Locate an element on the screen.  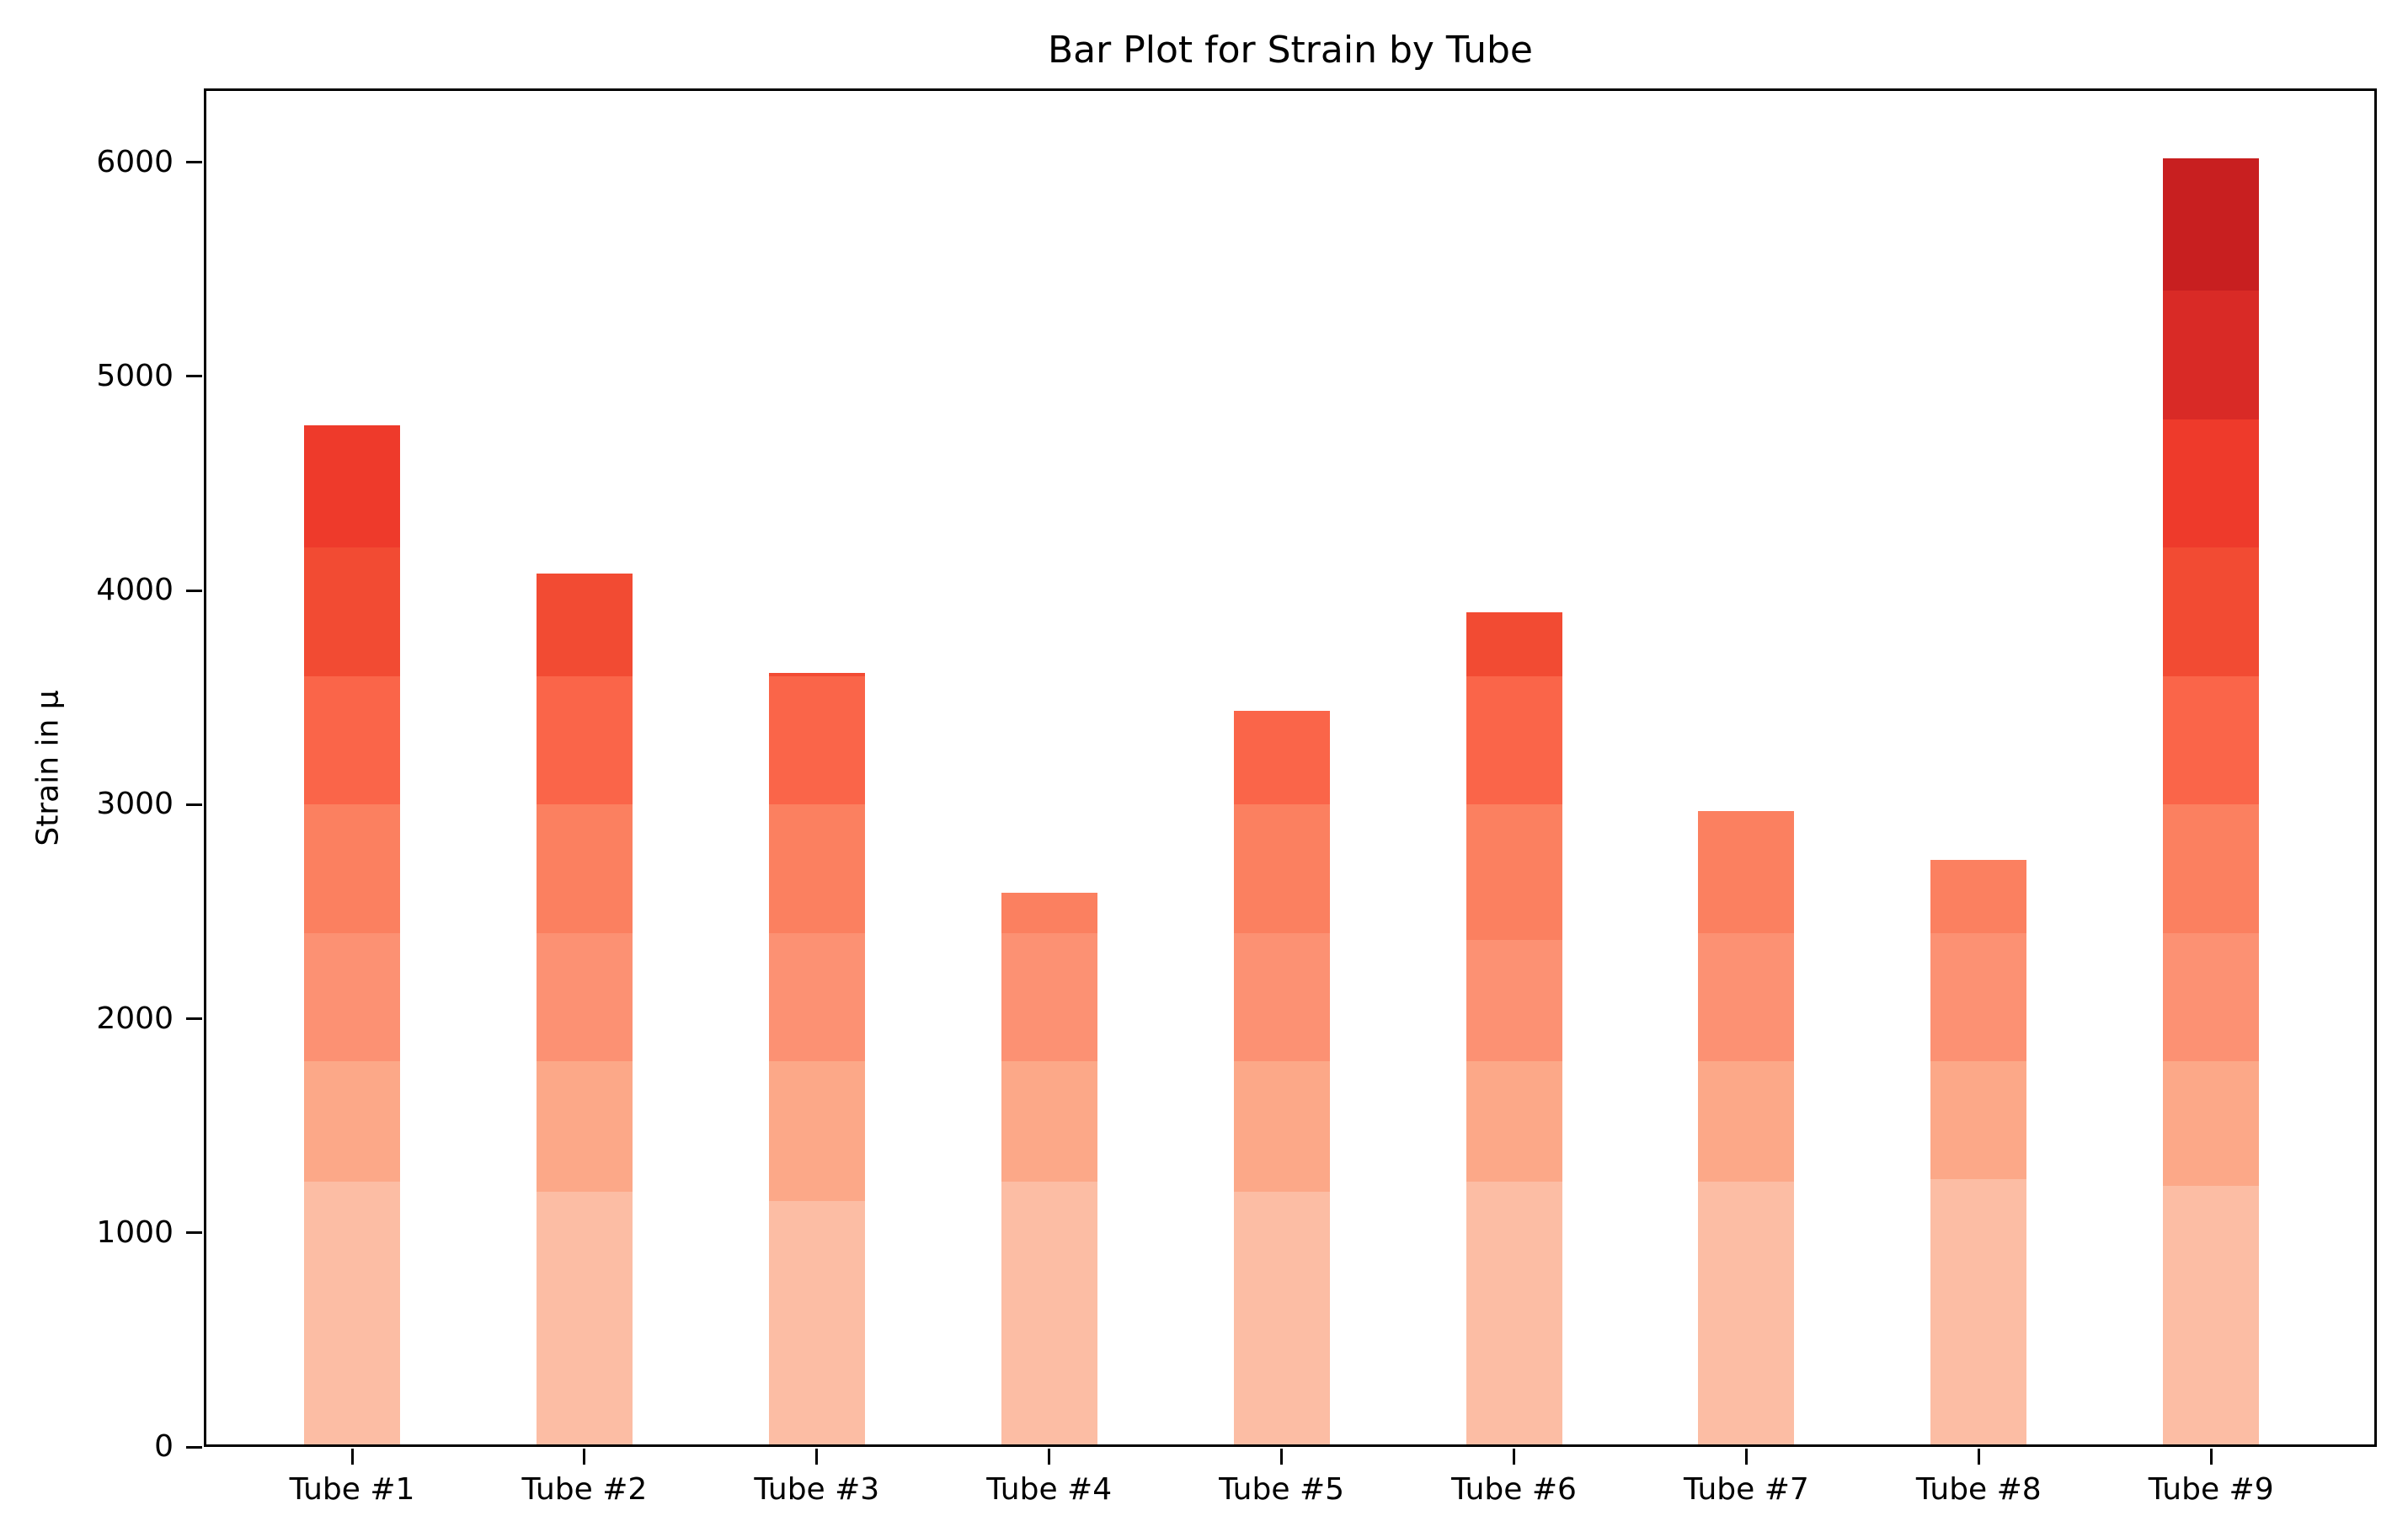
y-tick-label: 2000 is located at coordinates (135, 1018).